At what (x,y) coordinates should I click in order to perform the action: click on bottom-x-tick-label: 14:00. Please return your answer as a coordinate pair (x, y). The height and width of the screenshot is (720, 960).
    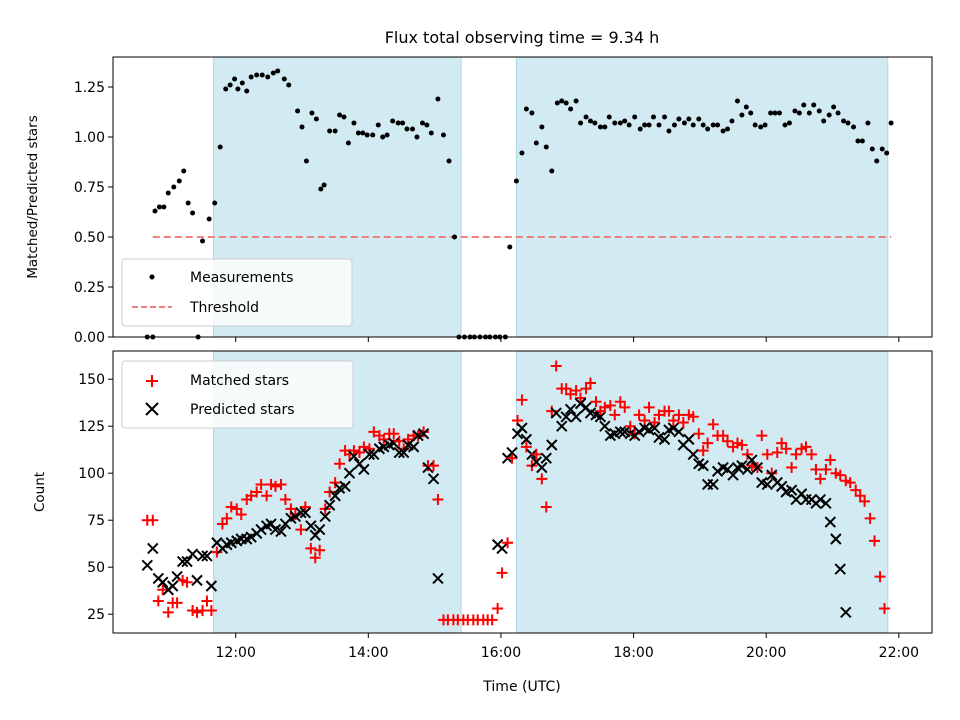
    Looking at the image, I should click on (368, 653).